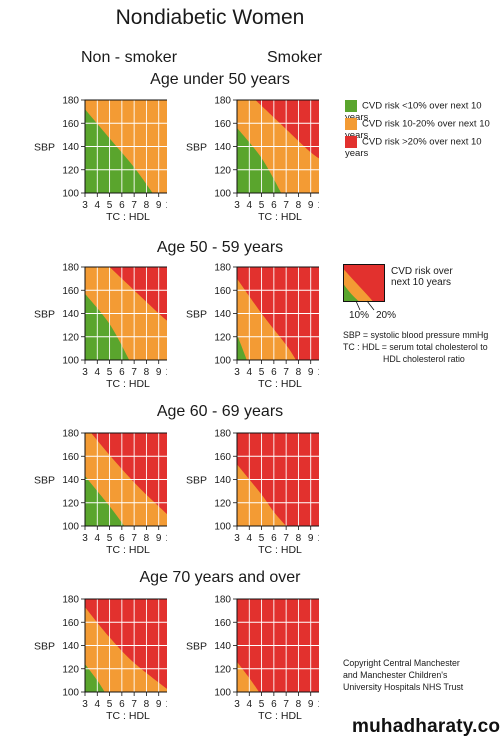 This screenshot has height=742, width=500. What do you see at coordinates (417, 129) in the screenshot?
I see `legend-label: CVD risk 10-20% over next 10 years` at bounding box center [417, 129].